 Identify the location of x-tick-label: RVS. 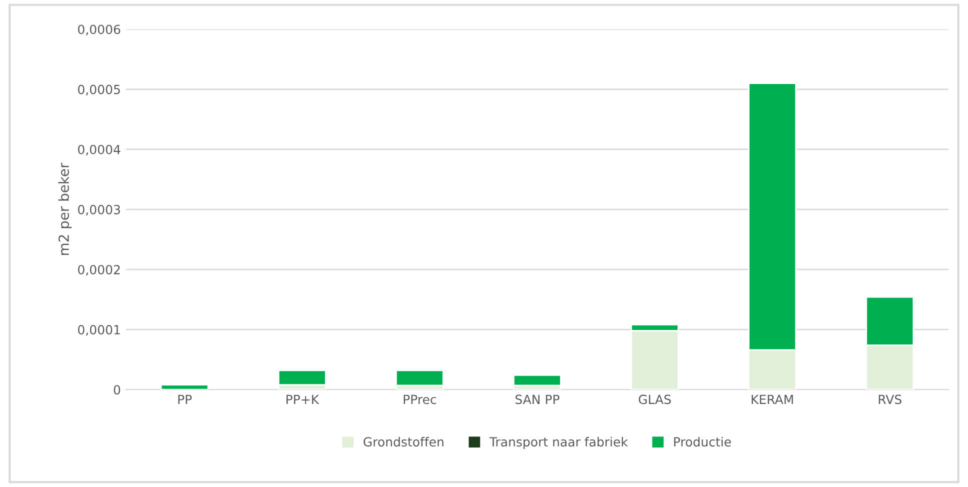
(890, 399).